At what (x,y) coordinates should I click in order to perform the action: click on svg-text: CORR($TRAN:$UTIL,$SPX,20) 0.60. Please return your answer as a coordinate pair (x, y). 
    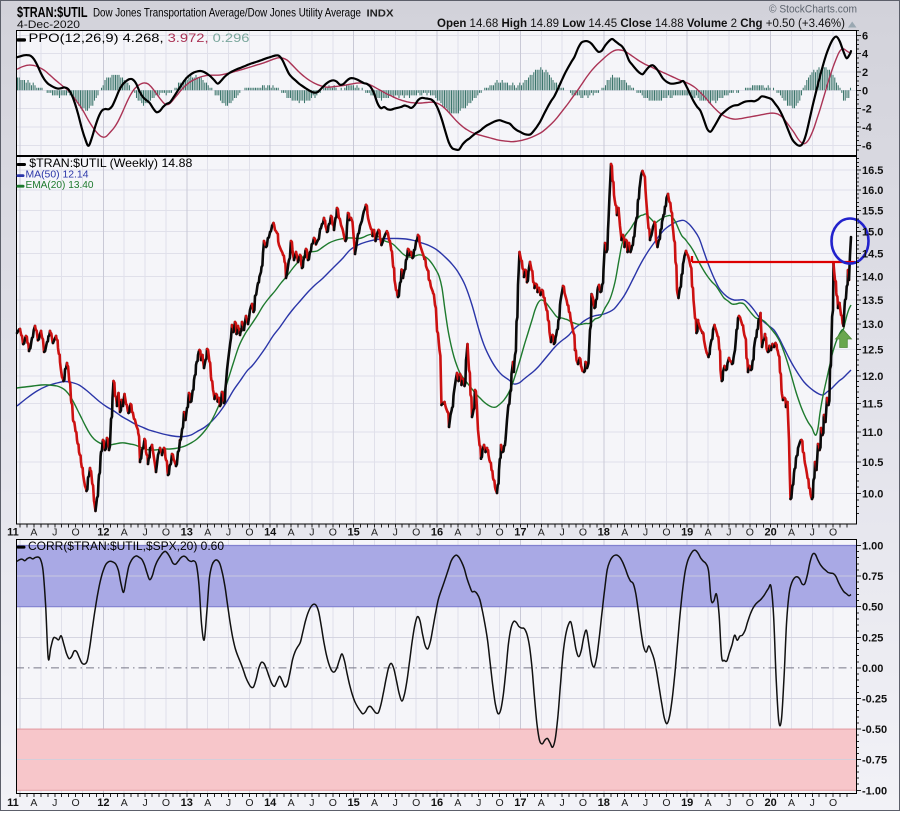
    Looking at the image, I should click on (126, 546).